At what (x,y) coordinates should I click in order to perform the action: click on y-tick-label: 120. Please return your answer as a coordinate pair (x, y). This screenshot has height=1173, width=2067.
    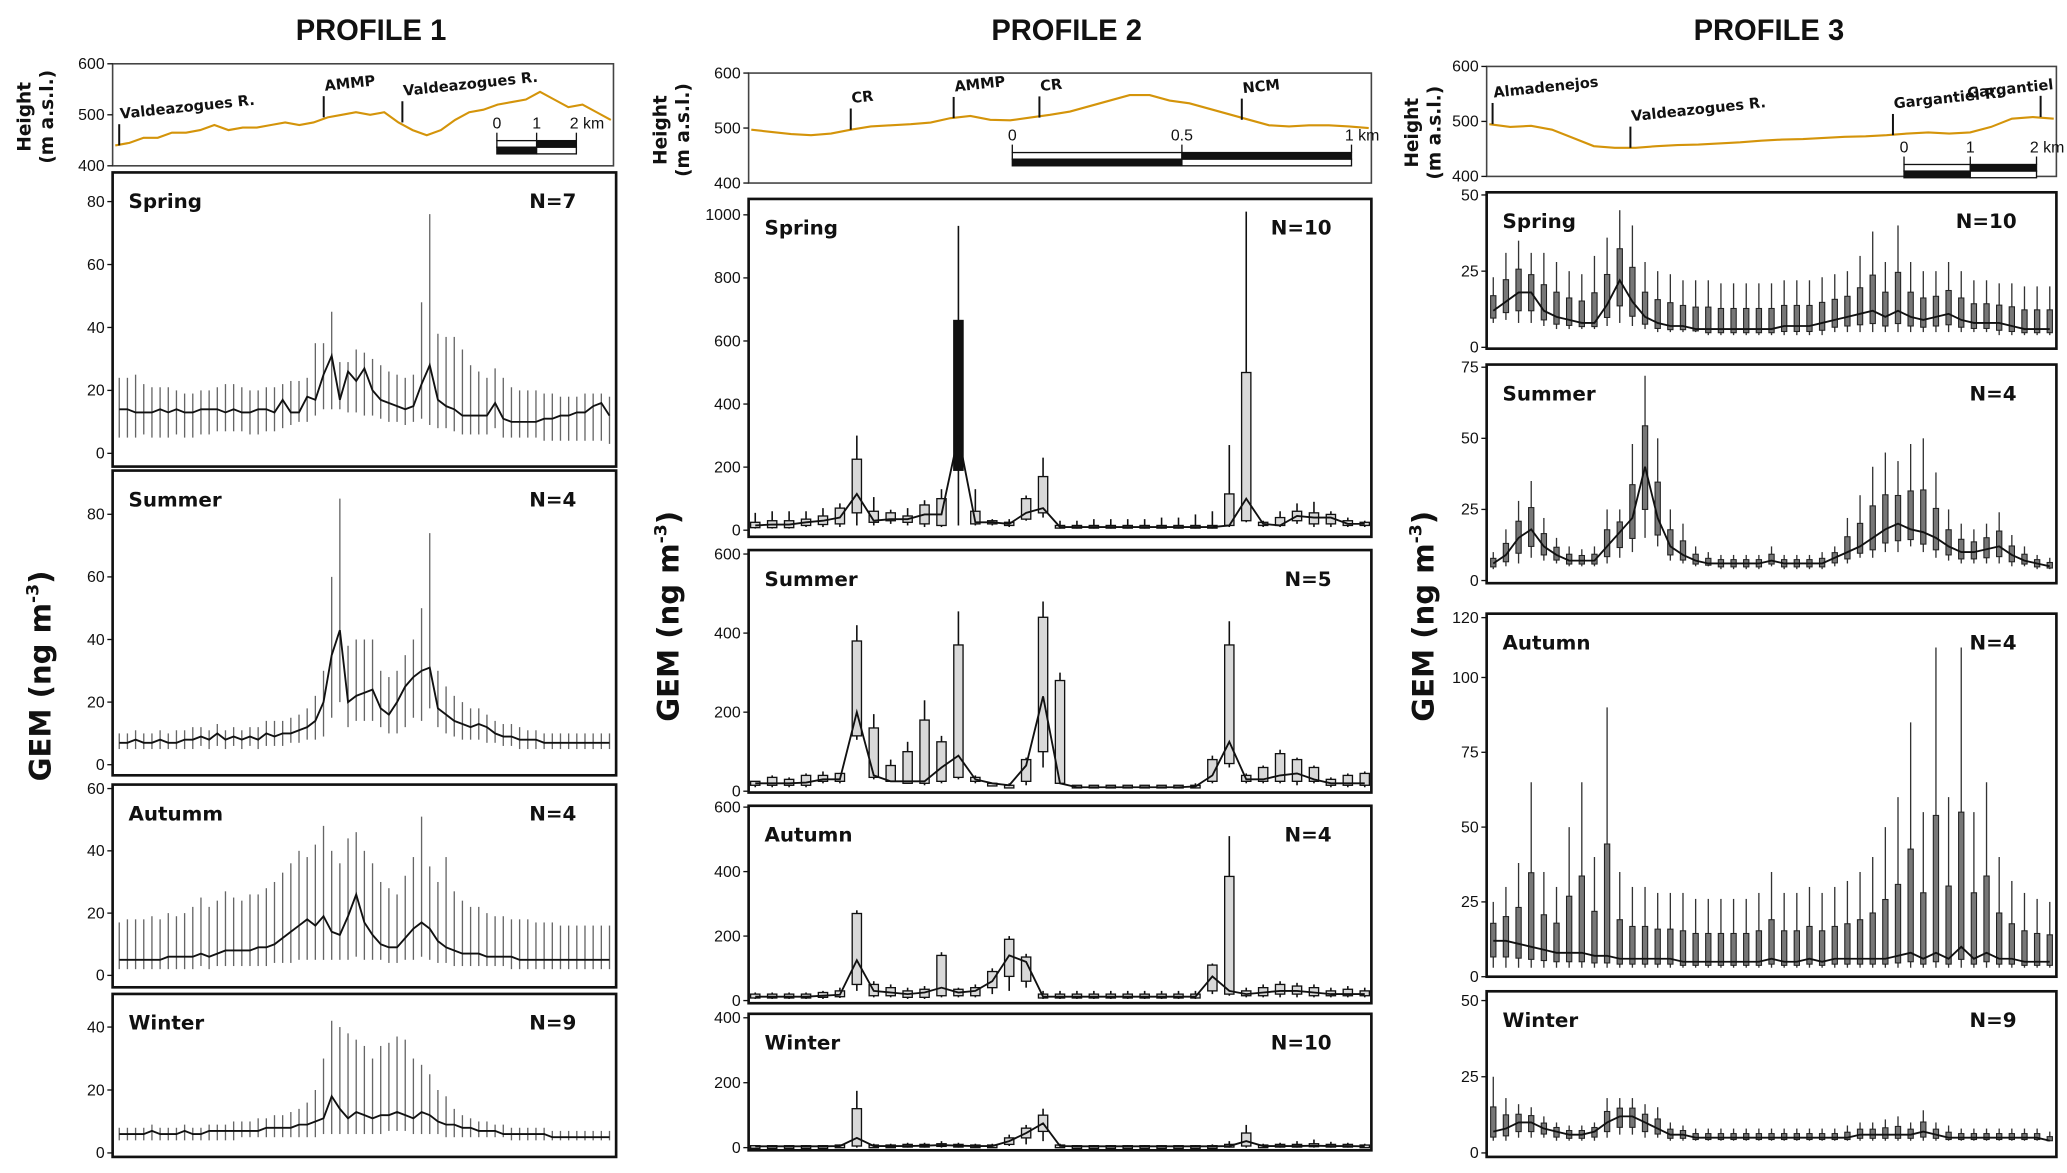
    Looking at the image, I should click on (1465, 618).